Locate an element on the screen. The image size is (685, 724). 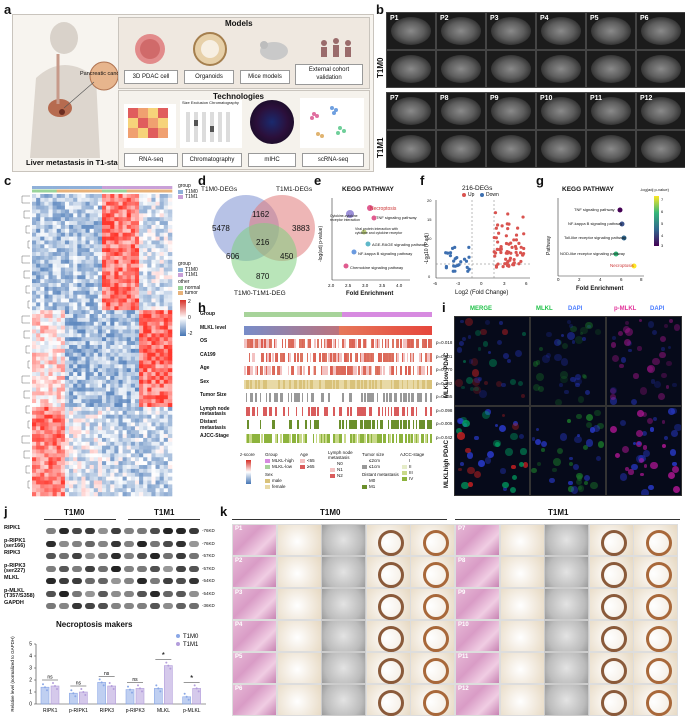
legend-c-group-title: group is located at coordinates (184, 186).